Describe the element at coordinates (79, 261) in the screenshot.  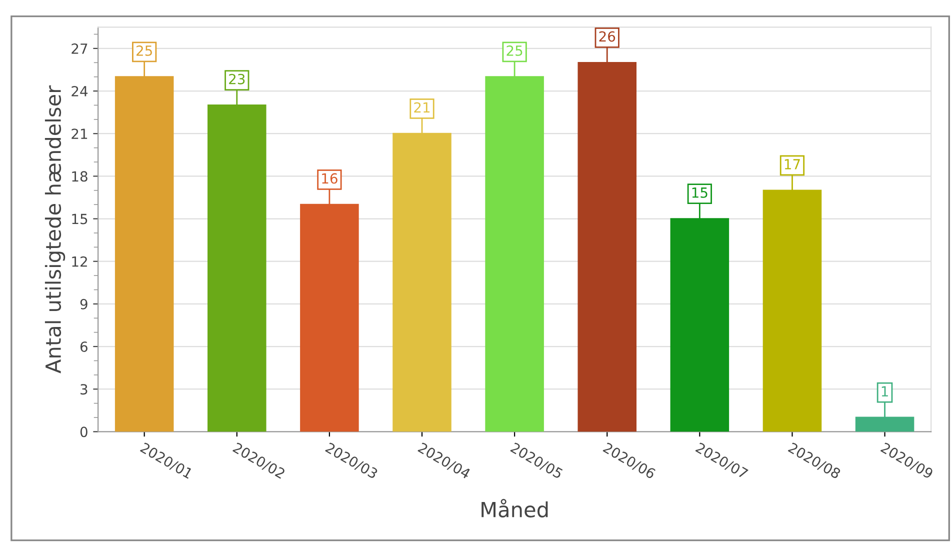
I see `y-tick-label: 12` at that location.